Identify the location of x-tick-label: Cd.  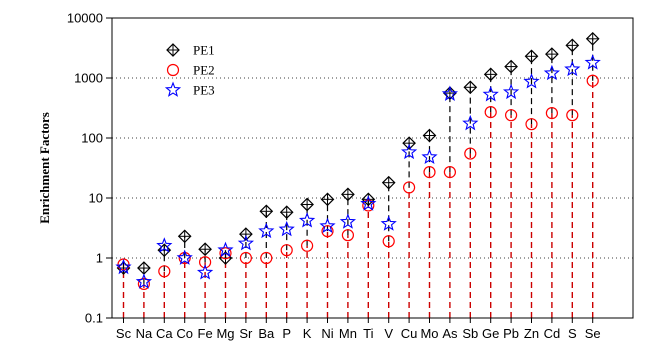
(552, 333).